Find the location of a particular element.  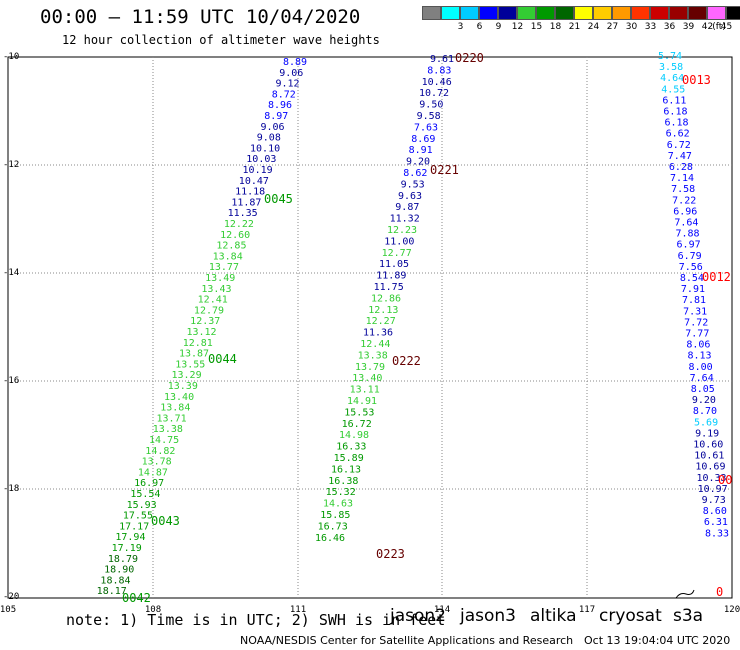

wave-height-value: 12.86 is located at coordinates (386, 298).